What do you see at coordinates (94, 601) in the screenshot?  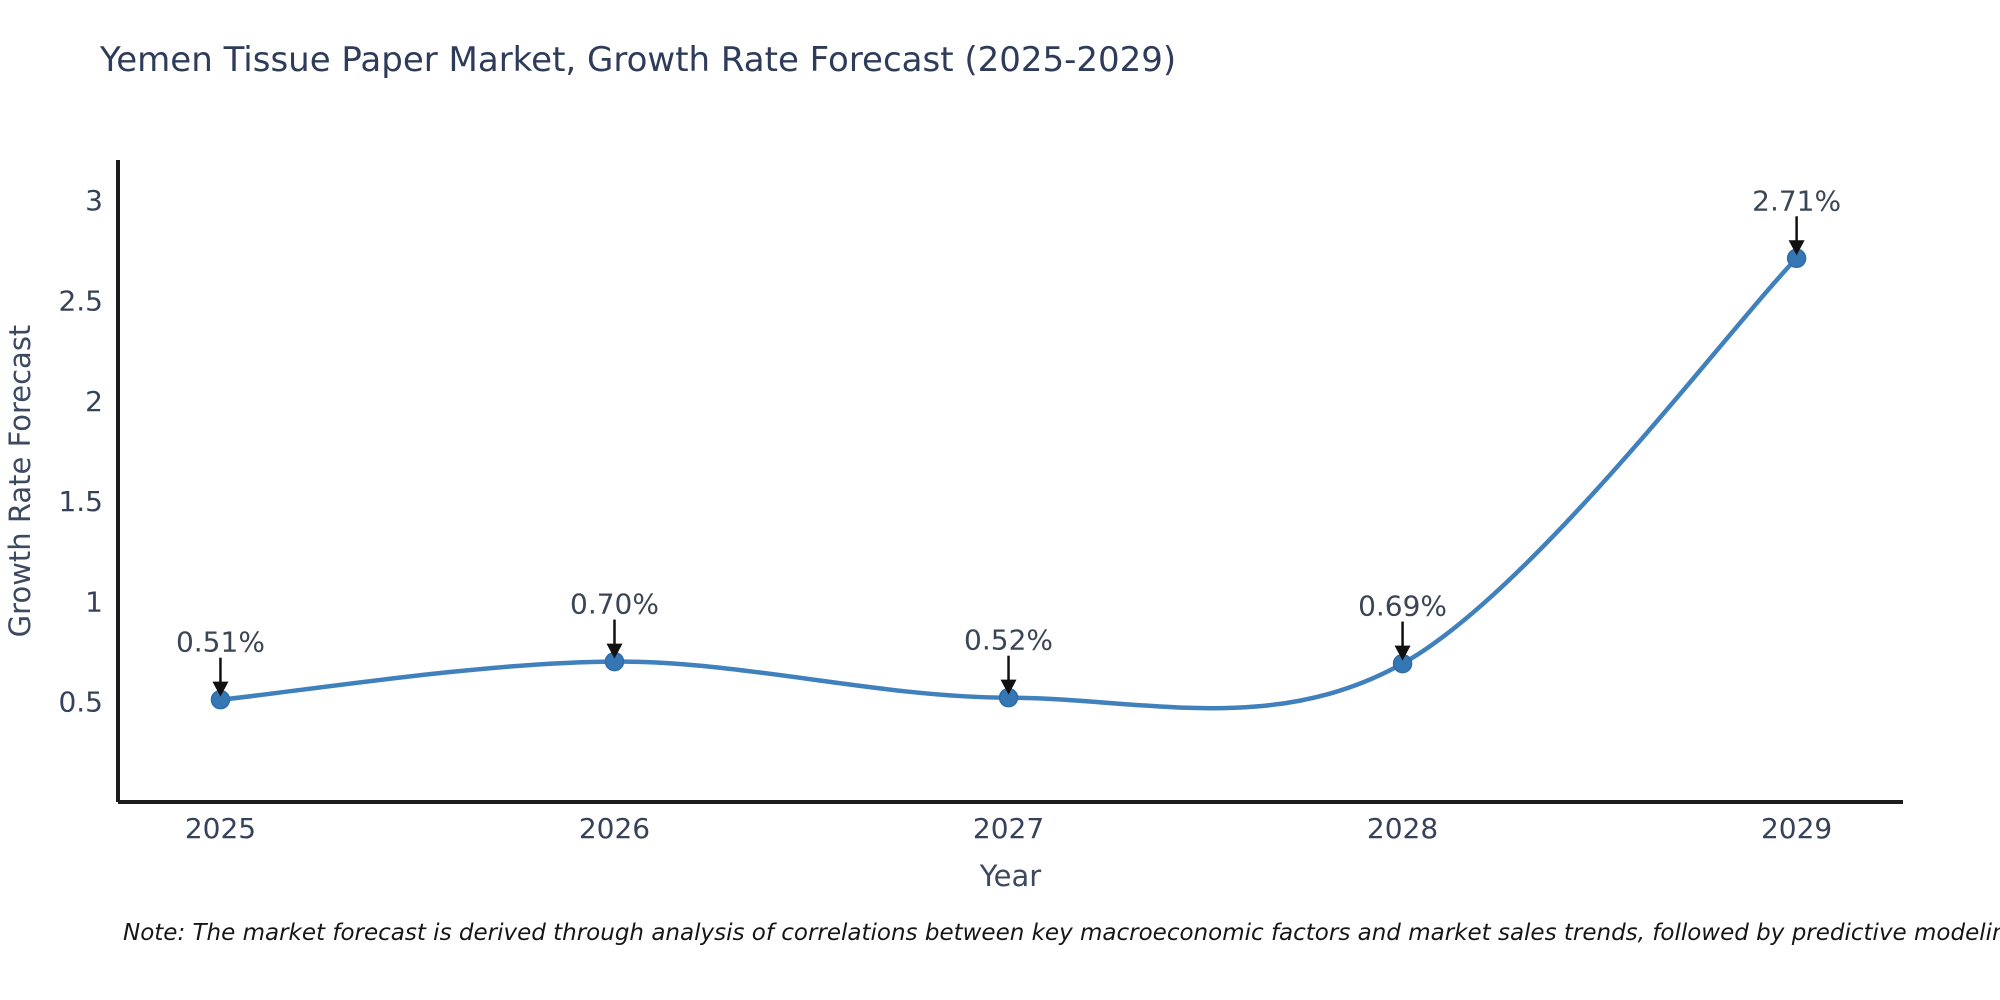 I see `y-tick-label: 1` at bounding box center [94, 601].